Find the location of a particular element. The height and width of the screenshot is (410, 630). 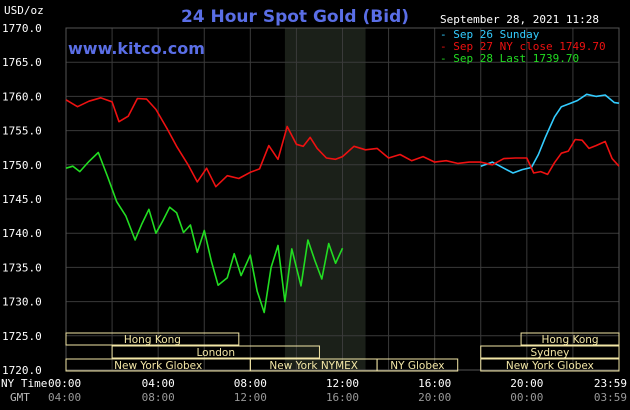

x-tick-ny: 12:00 is located at coordinates (342, 383).